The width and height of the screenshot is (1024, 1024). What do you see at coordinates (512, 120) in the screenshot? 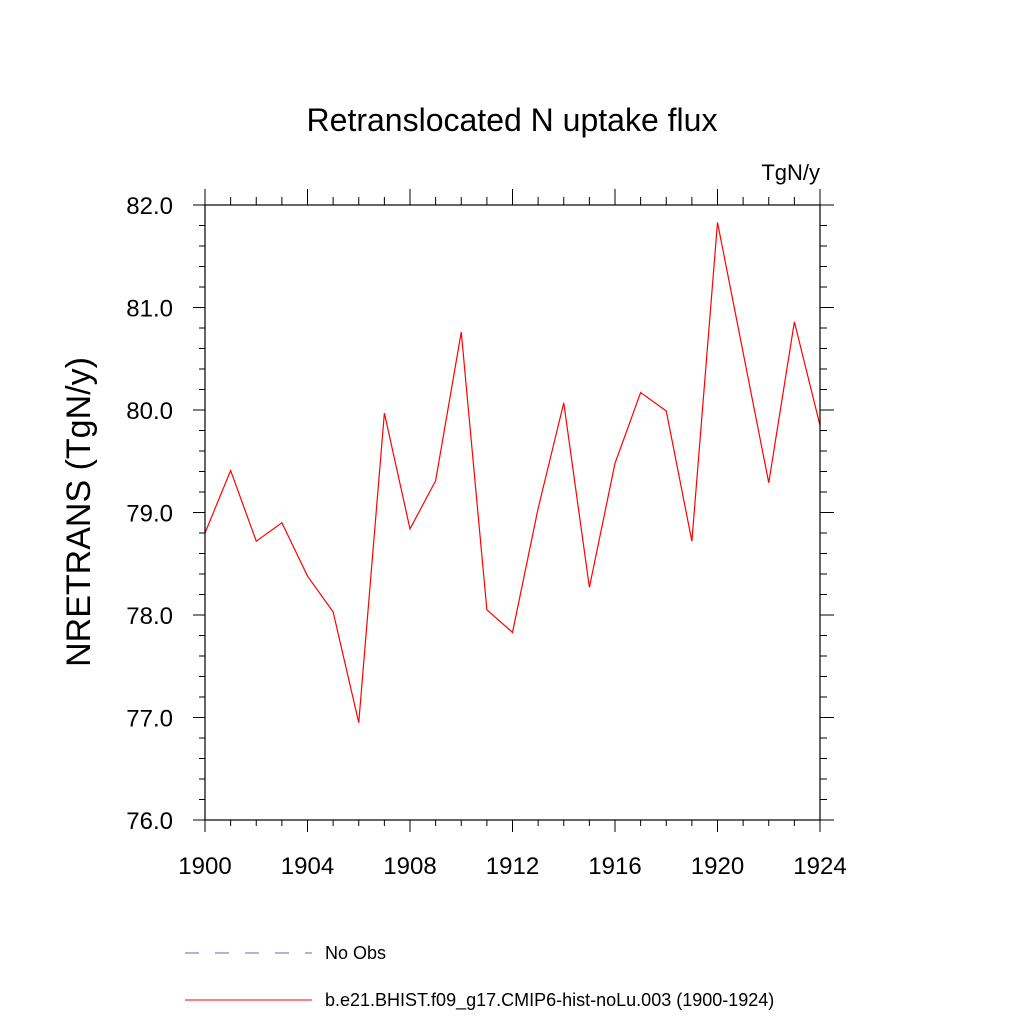
I see `chart-title: Retranslocated N uptake flux` at bounding box center [512, 120].